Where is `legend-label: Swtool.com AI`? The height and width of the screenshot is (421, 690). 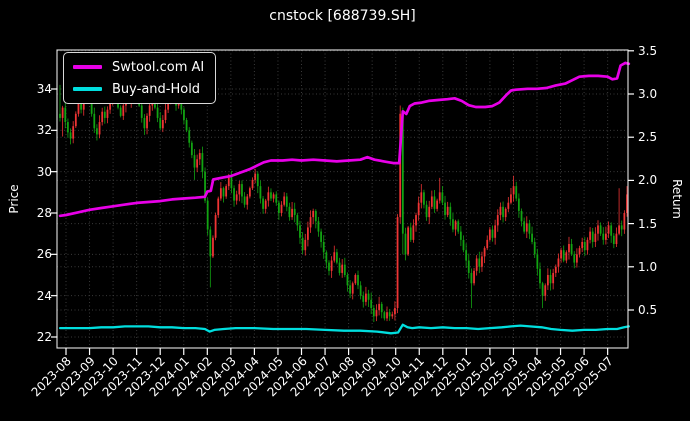 legend-label: Swtool.com AI is located at coordinates (158, 67).